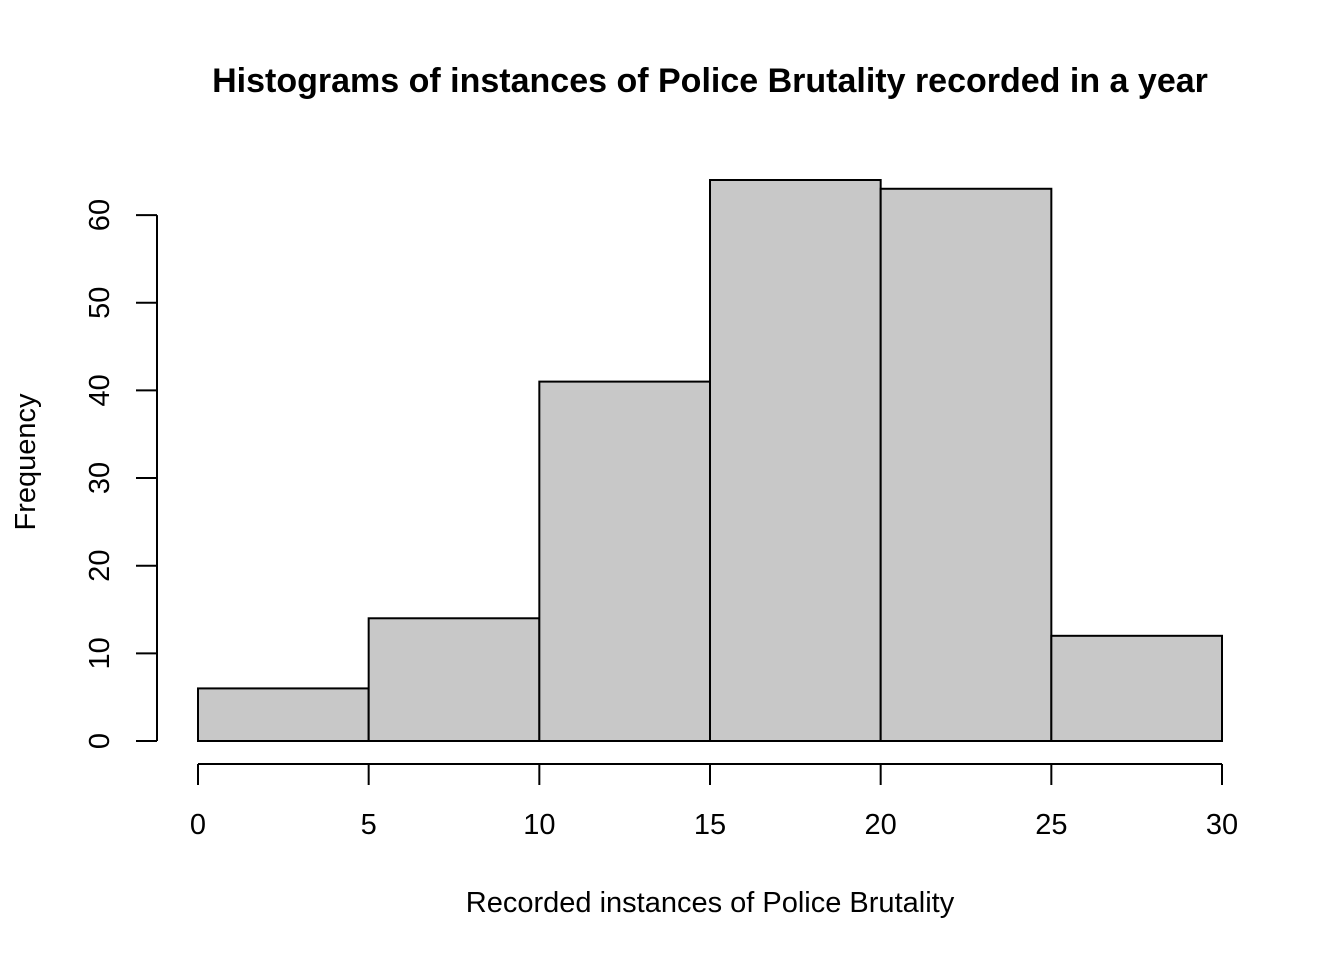 The width and height of the screenshot is (1344, 960). What do you see at coordinates (121, 474) in the screenshot?
I see `y-axis: 0 10 20 30 40 50 60` at bounding box center [121, 474].